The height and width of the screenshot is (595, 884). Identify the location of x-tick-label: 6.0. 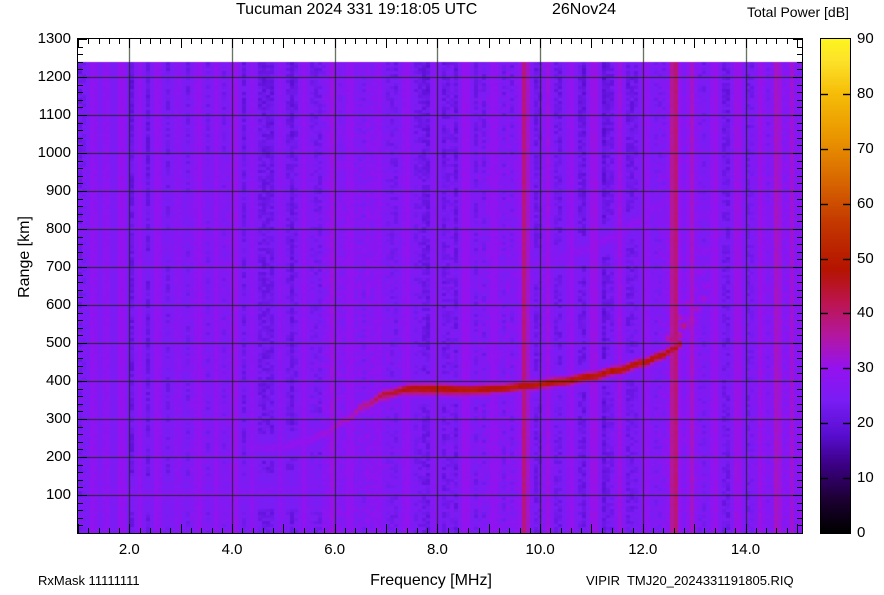
(335, 549).